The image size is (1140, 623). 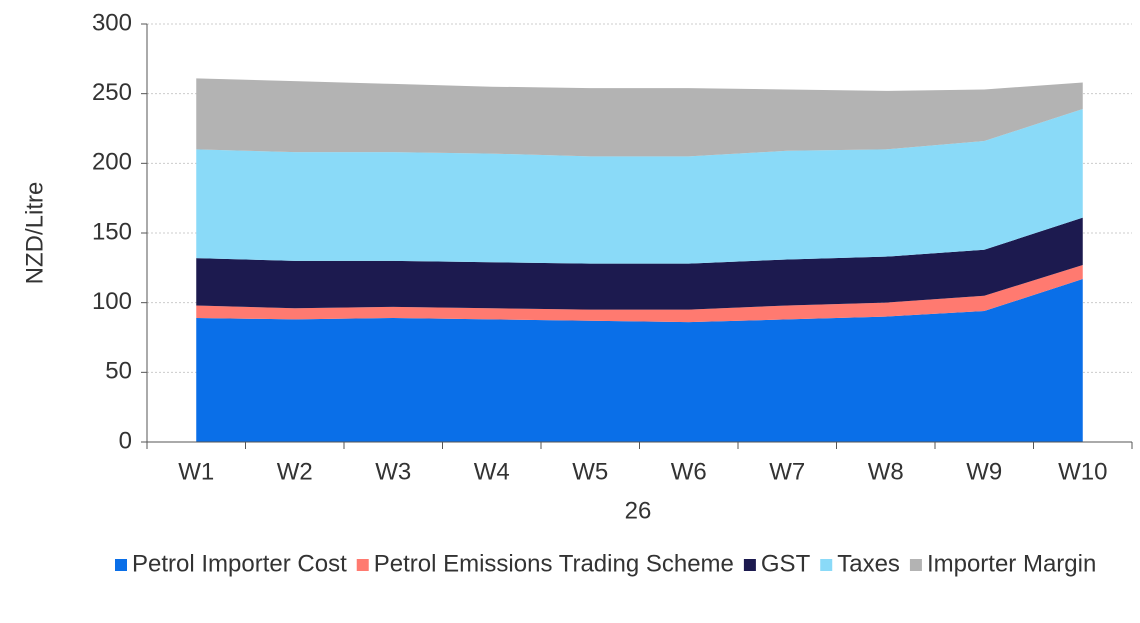 I want to click on y-tick-label: 300, so click(x=112, y=22).